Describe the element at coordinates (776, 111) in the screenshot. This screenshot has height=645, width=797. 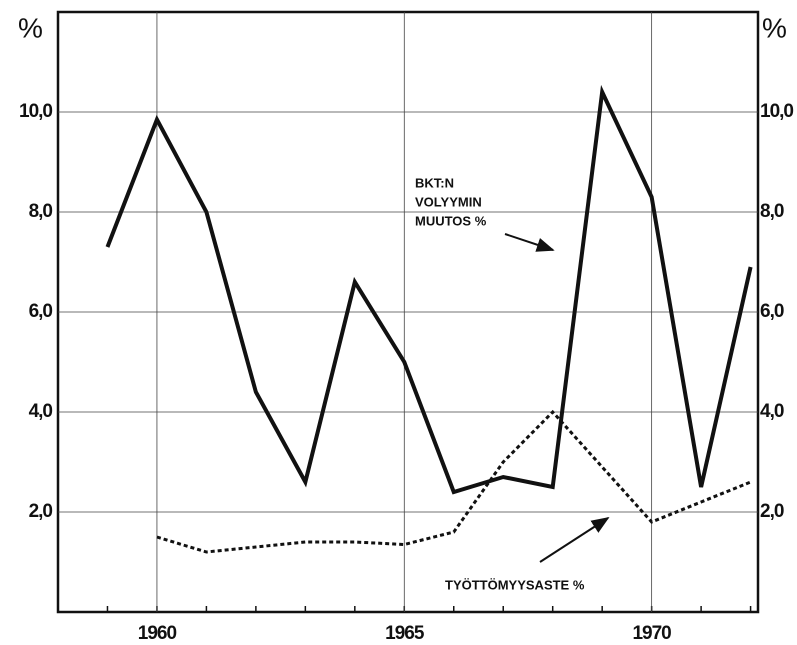
I see `y2-tick-label: 10,0` at that location.